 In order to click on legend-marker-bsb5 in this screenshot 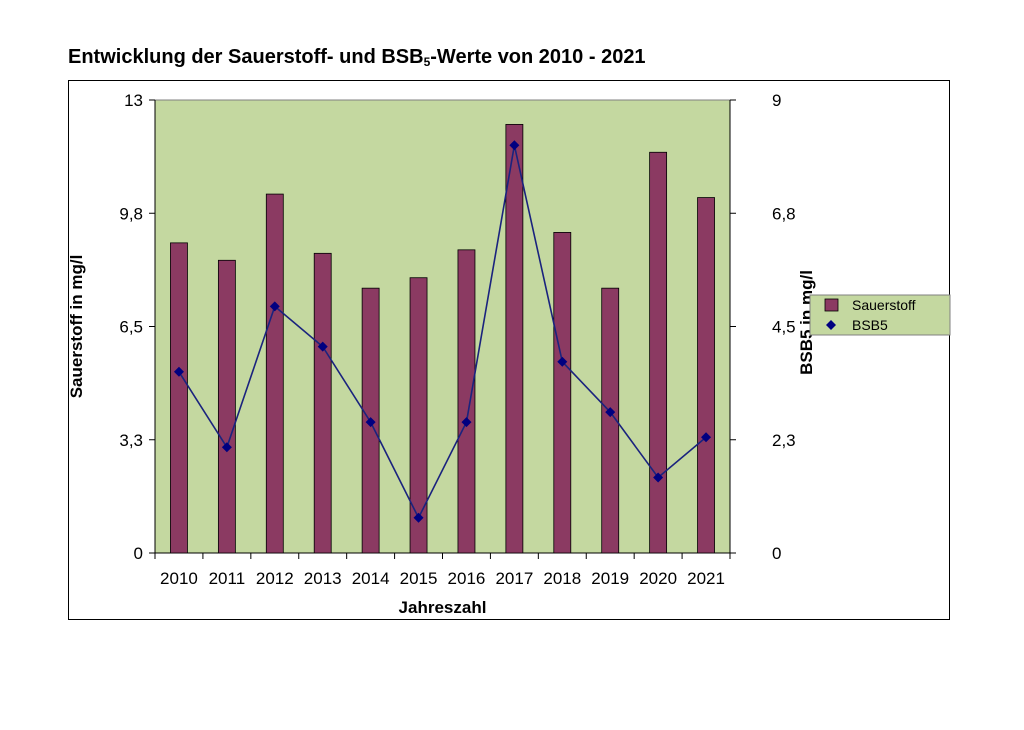, I will do `click(831, 325)`.